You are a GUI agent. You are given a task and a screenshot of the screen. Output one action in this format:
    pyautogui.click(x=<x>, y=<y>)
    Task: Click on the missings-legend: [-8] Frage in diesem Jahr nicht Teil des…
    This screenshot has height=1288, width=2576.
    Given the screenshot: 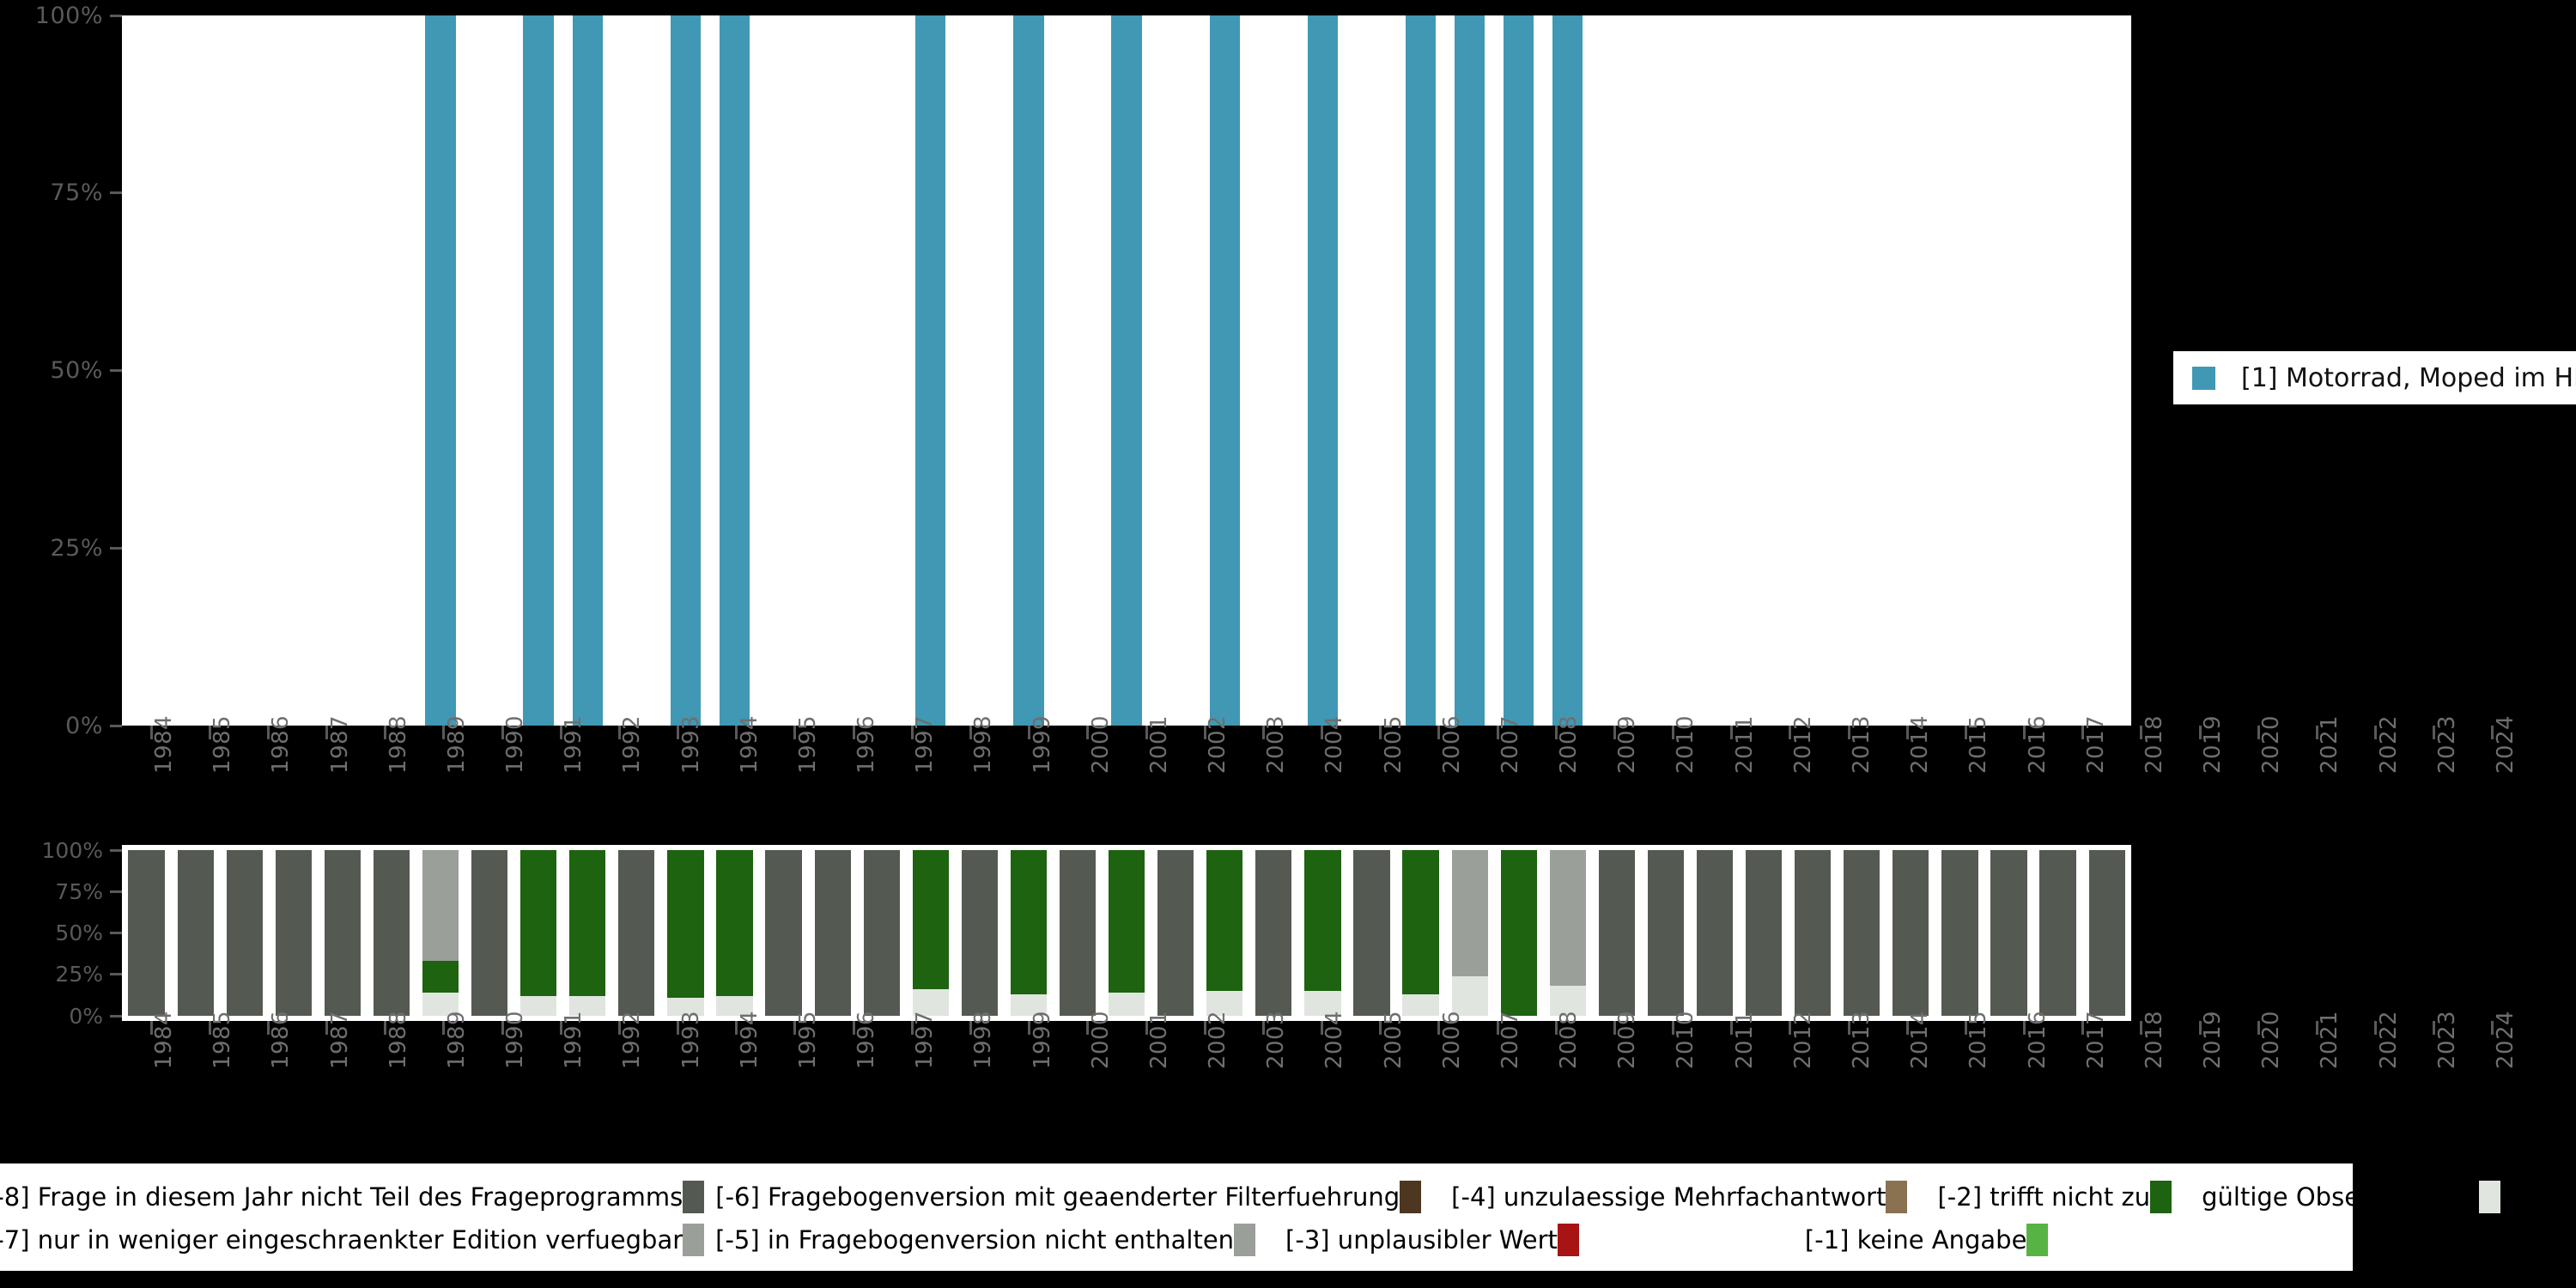 What is the action you would take?
    pyautogui.click(x=1250, y=1217)
    